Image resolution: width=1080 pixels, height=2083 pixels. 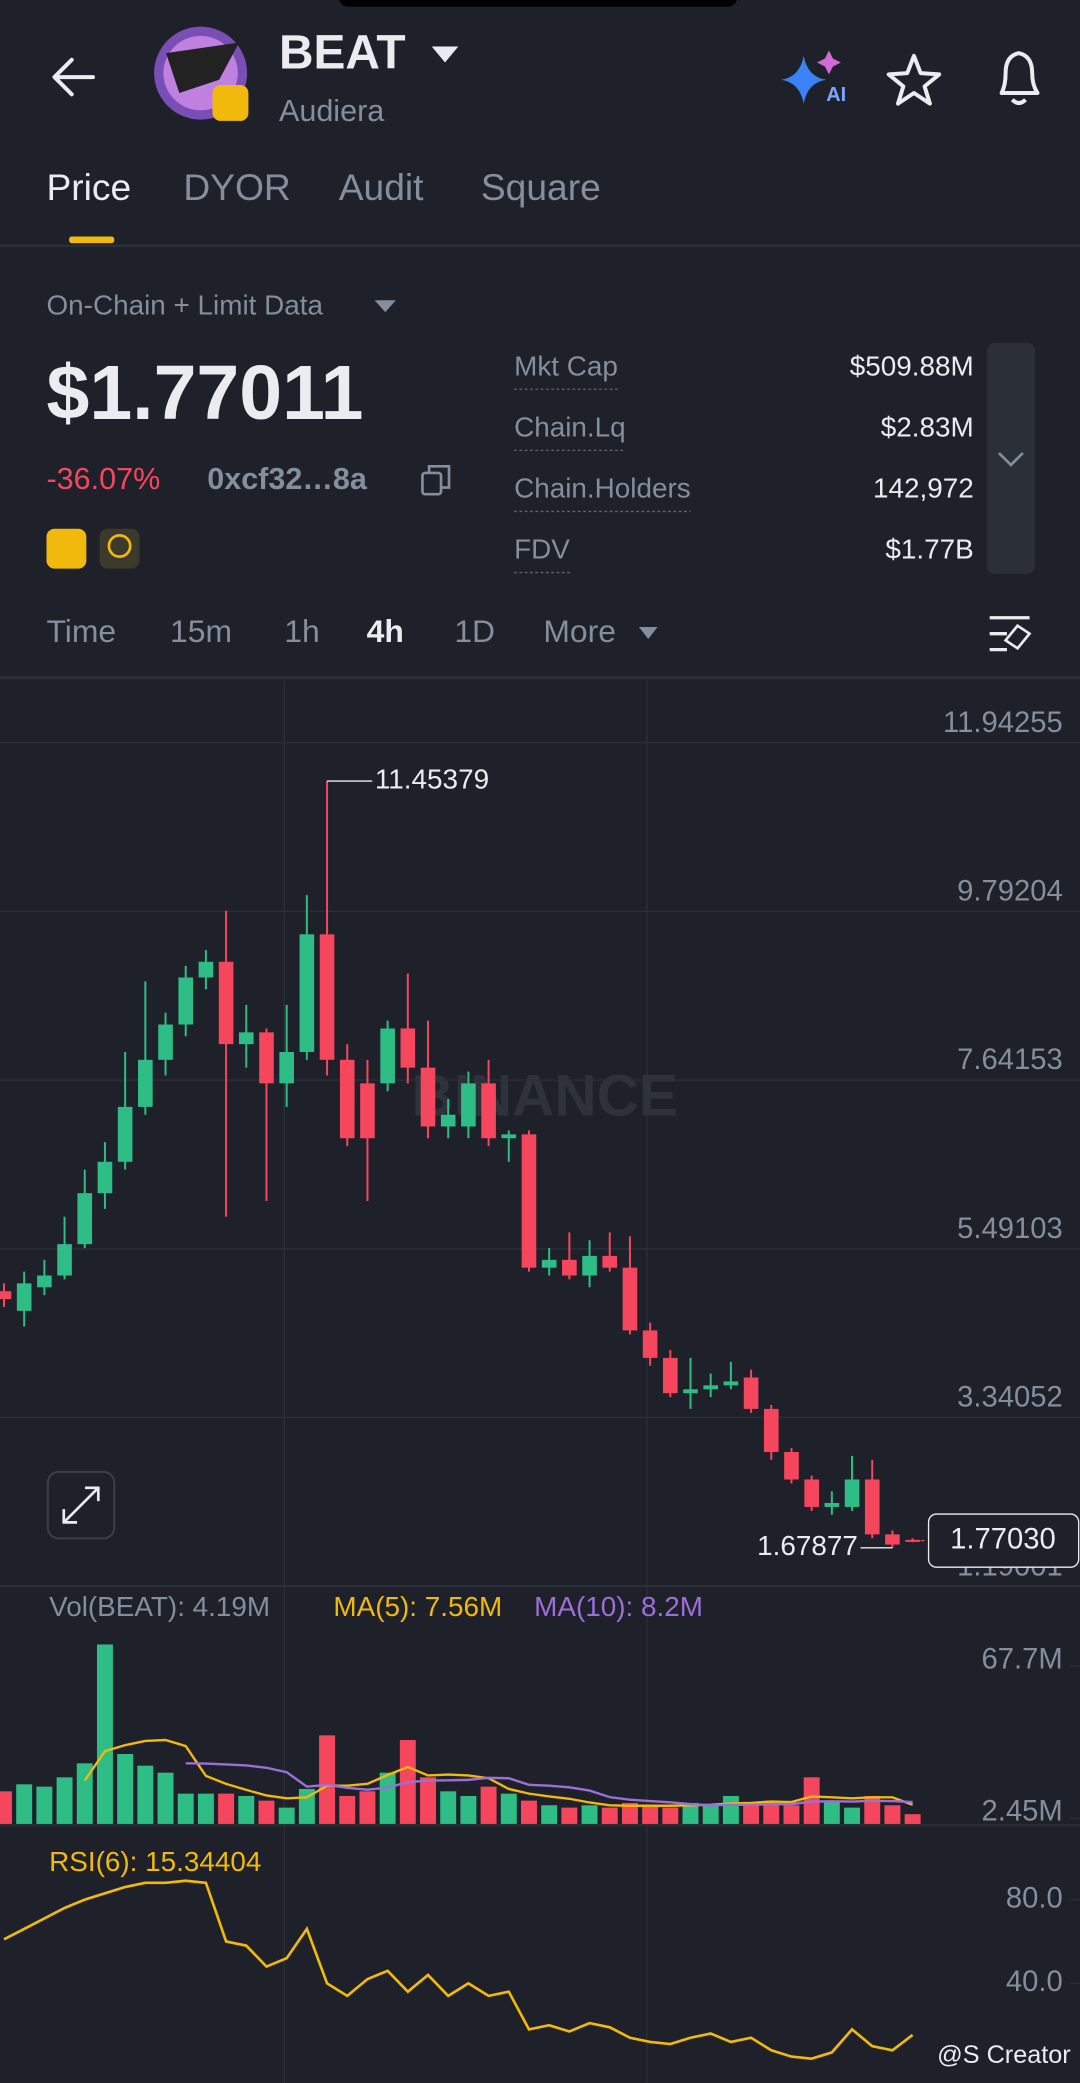 I want to click on interval: More, so click(x=579, y=631).